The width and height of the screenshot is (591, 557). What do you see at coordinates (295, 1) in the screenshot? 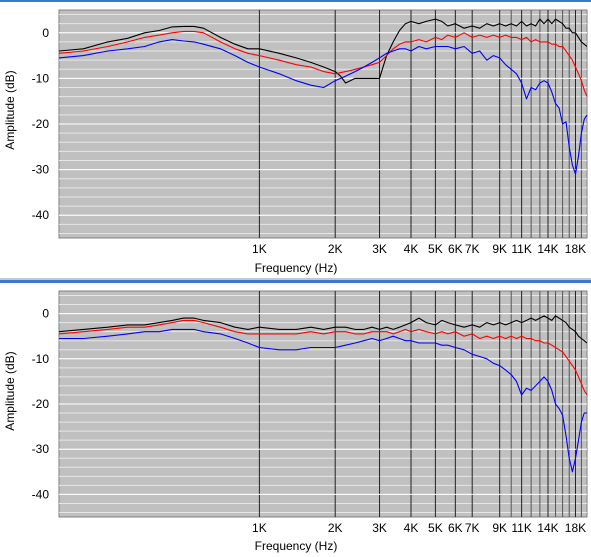
I see `window-top-edge` at bounding box center [295, 1].